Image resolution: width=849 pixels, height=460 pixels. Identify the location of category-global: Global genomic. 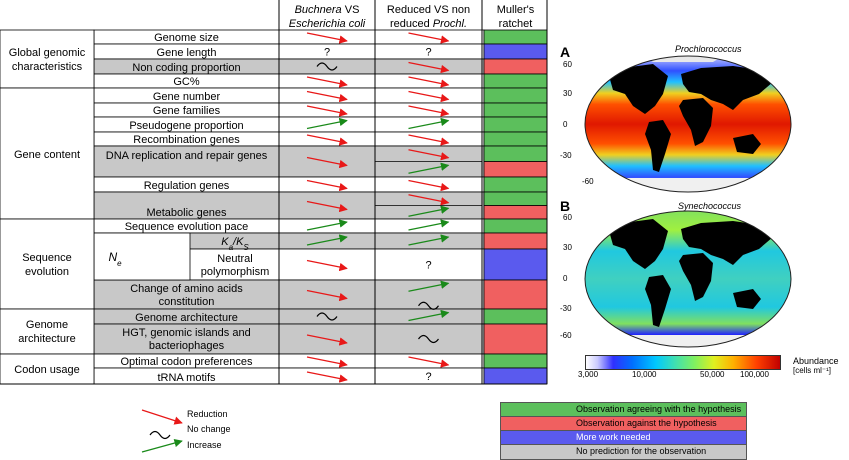
(47, 53).